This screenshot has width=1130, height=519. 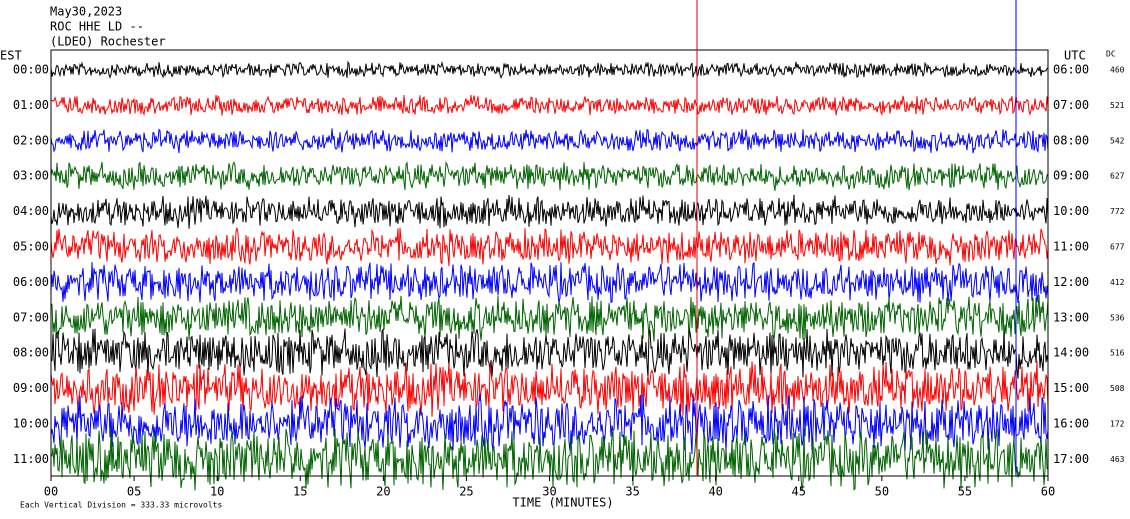 What do you see at coordinates (31, 211) in the screenshot?
I see `est-label: 04:00` at bounding box center [31, 211].